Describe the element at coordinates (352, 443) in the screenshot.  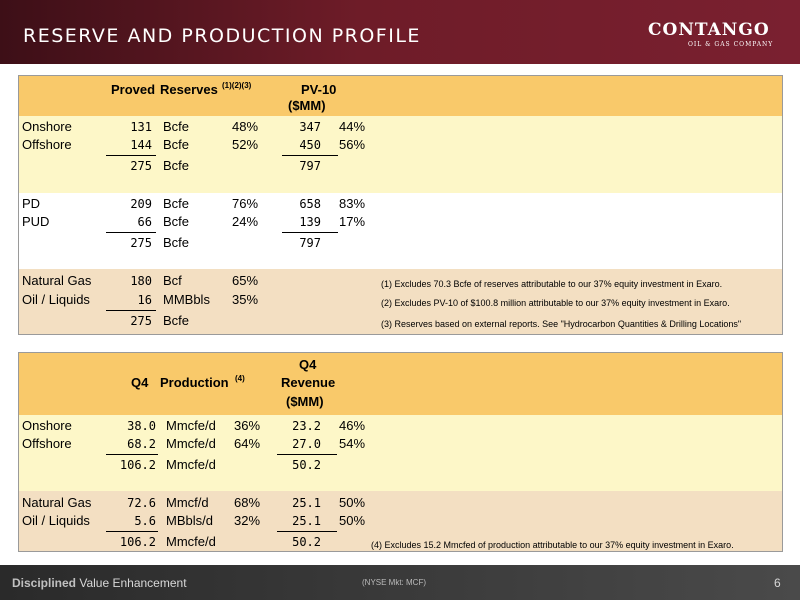
I see `row-rev-pct: 54%` at that location.